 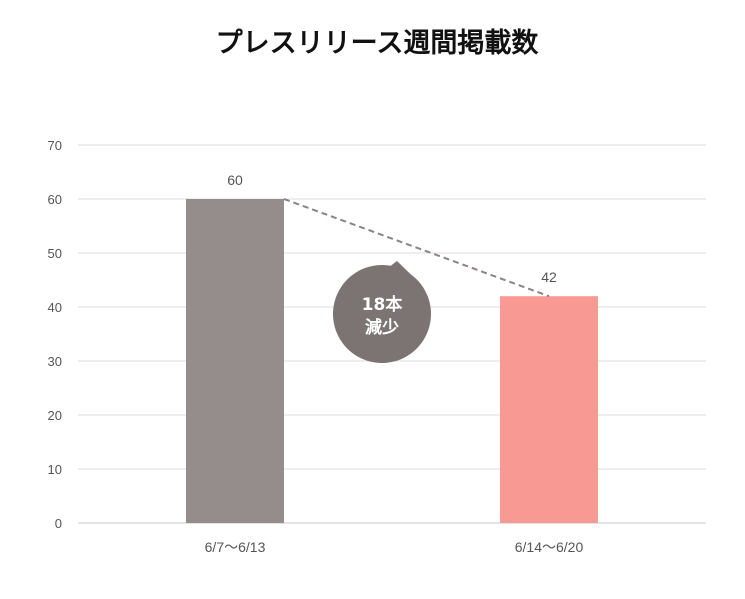 What do you see at coordinates (235, 180) in the screenshot?
I see `data-label: 60` at bounding box center [235, 180].